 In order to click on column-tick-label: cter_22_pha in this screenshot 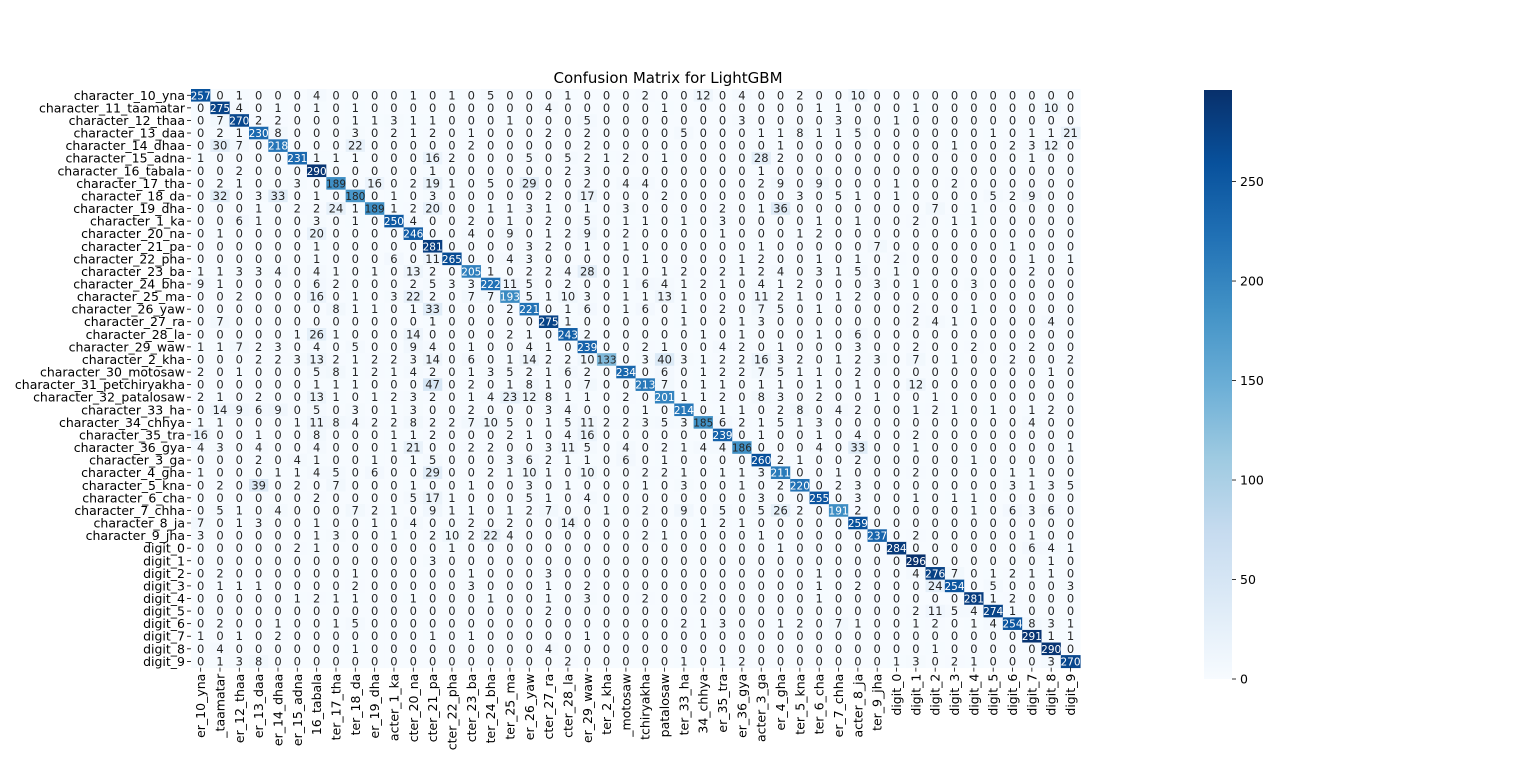, I will do `click(451, 712)`.